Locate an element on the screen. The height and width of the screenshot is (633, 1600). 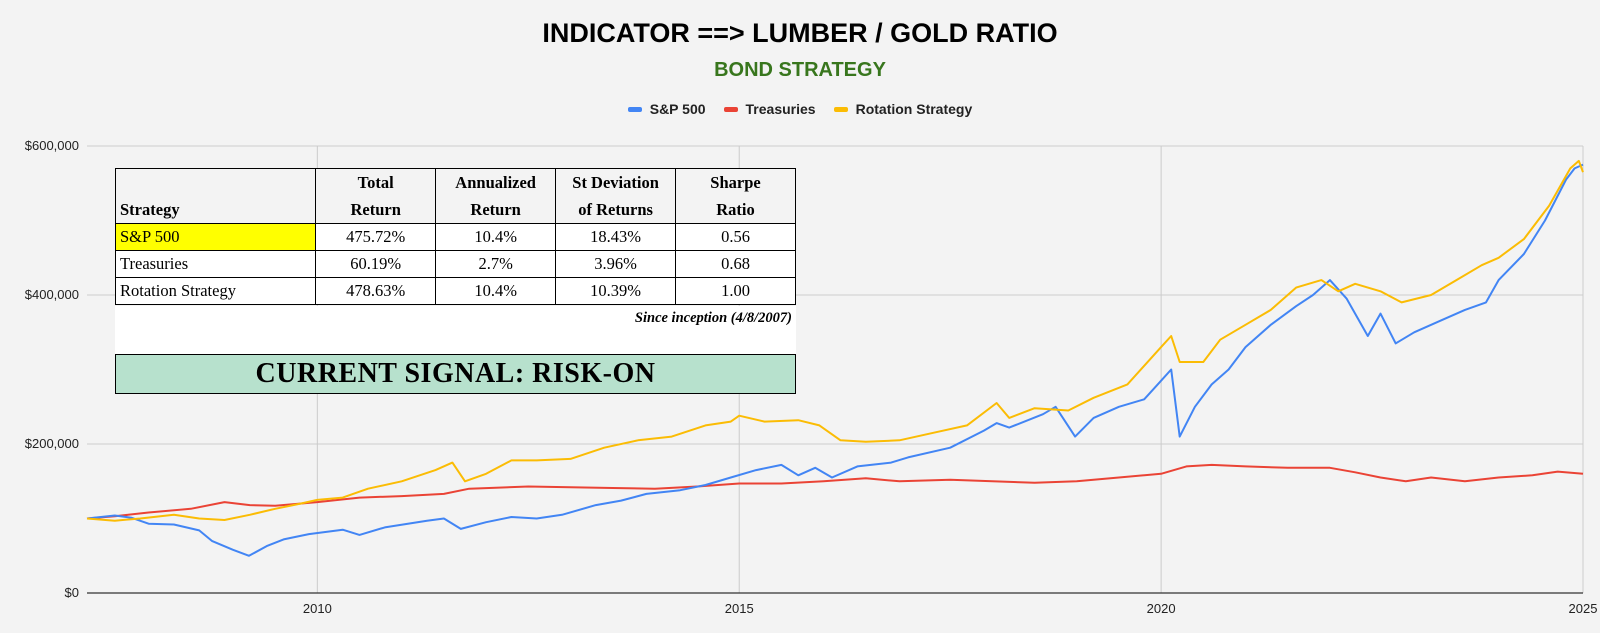
row-strategy: Rotation Strategy is located at coordinates (215, 291).